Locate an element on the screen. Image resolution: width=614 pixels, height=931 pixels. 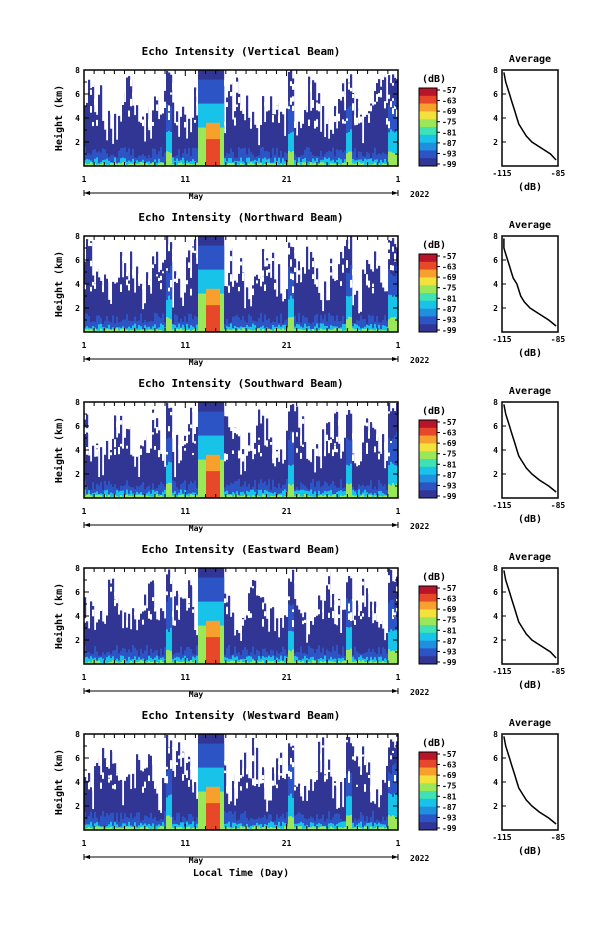
y-axis-label: Height (km) is located at coordinates (59, 782).